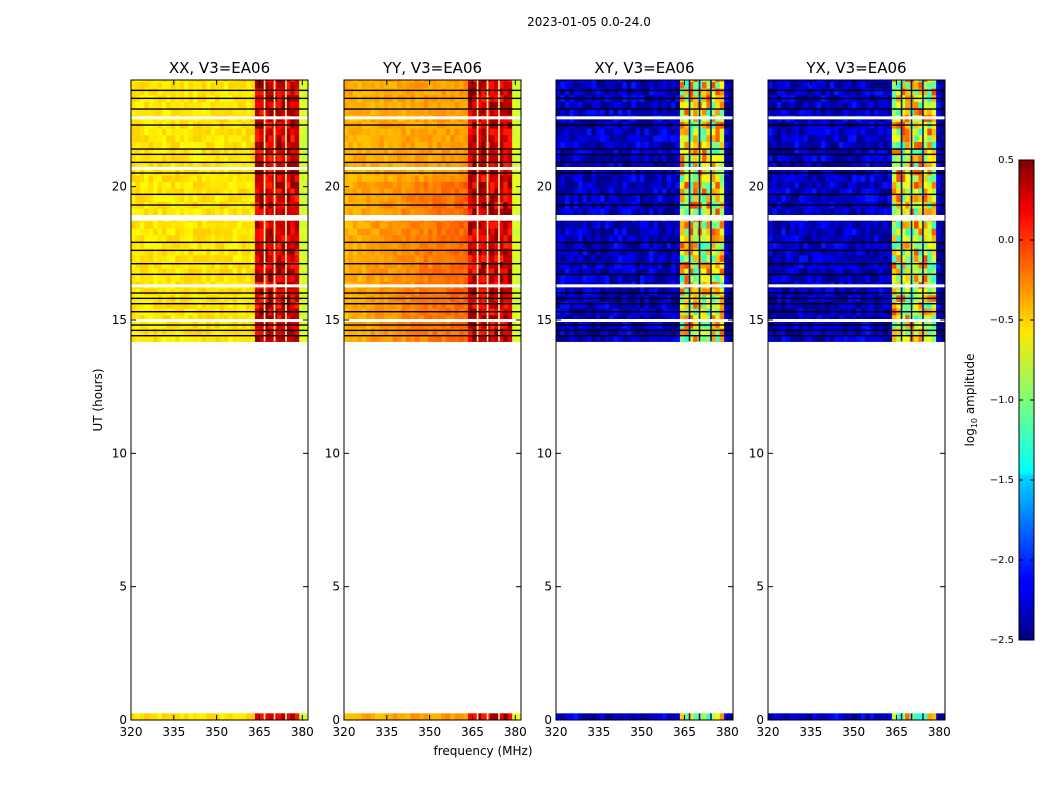 This screenshot has width=1050, height=800. Describe the element at coordinates (219, 205) in the screenshot. I see `flagged-row` at that location.